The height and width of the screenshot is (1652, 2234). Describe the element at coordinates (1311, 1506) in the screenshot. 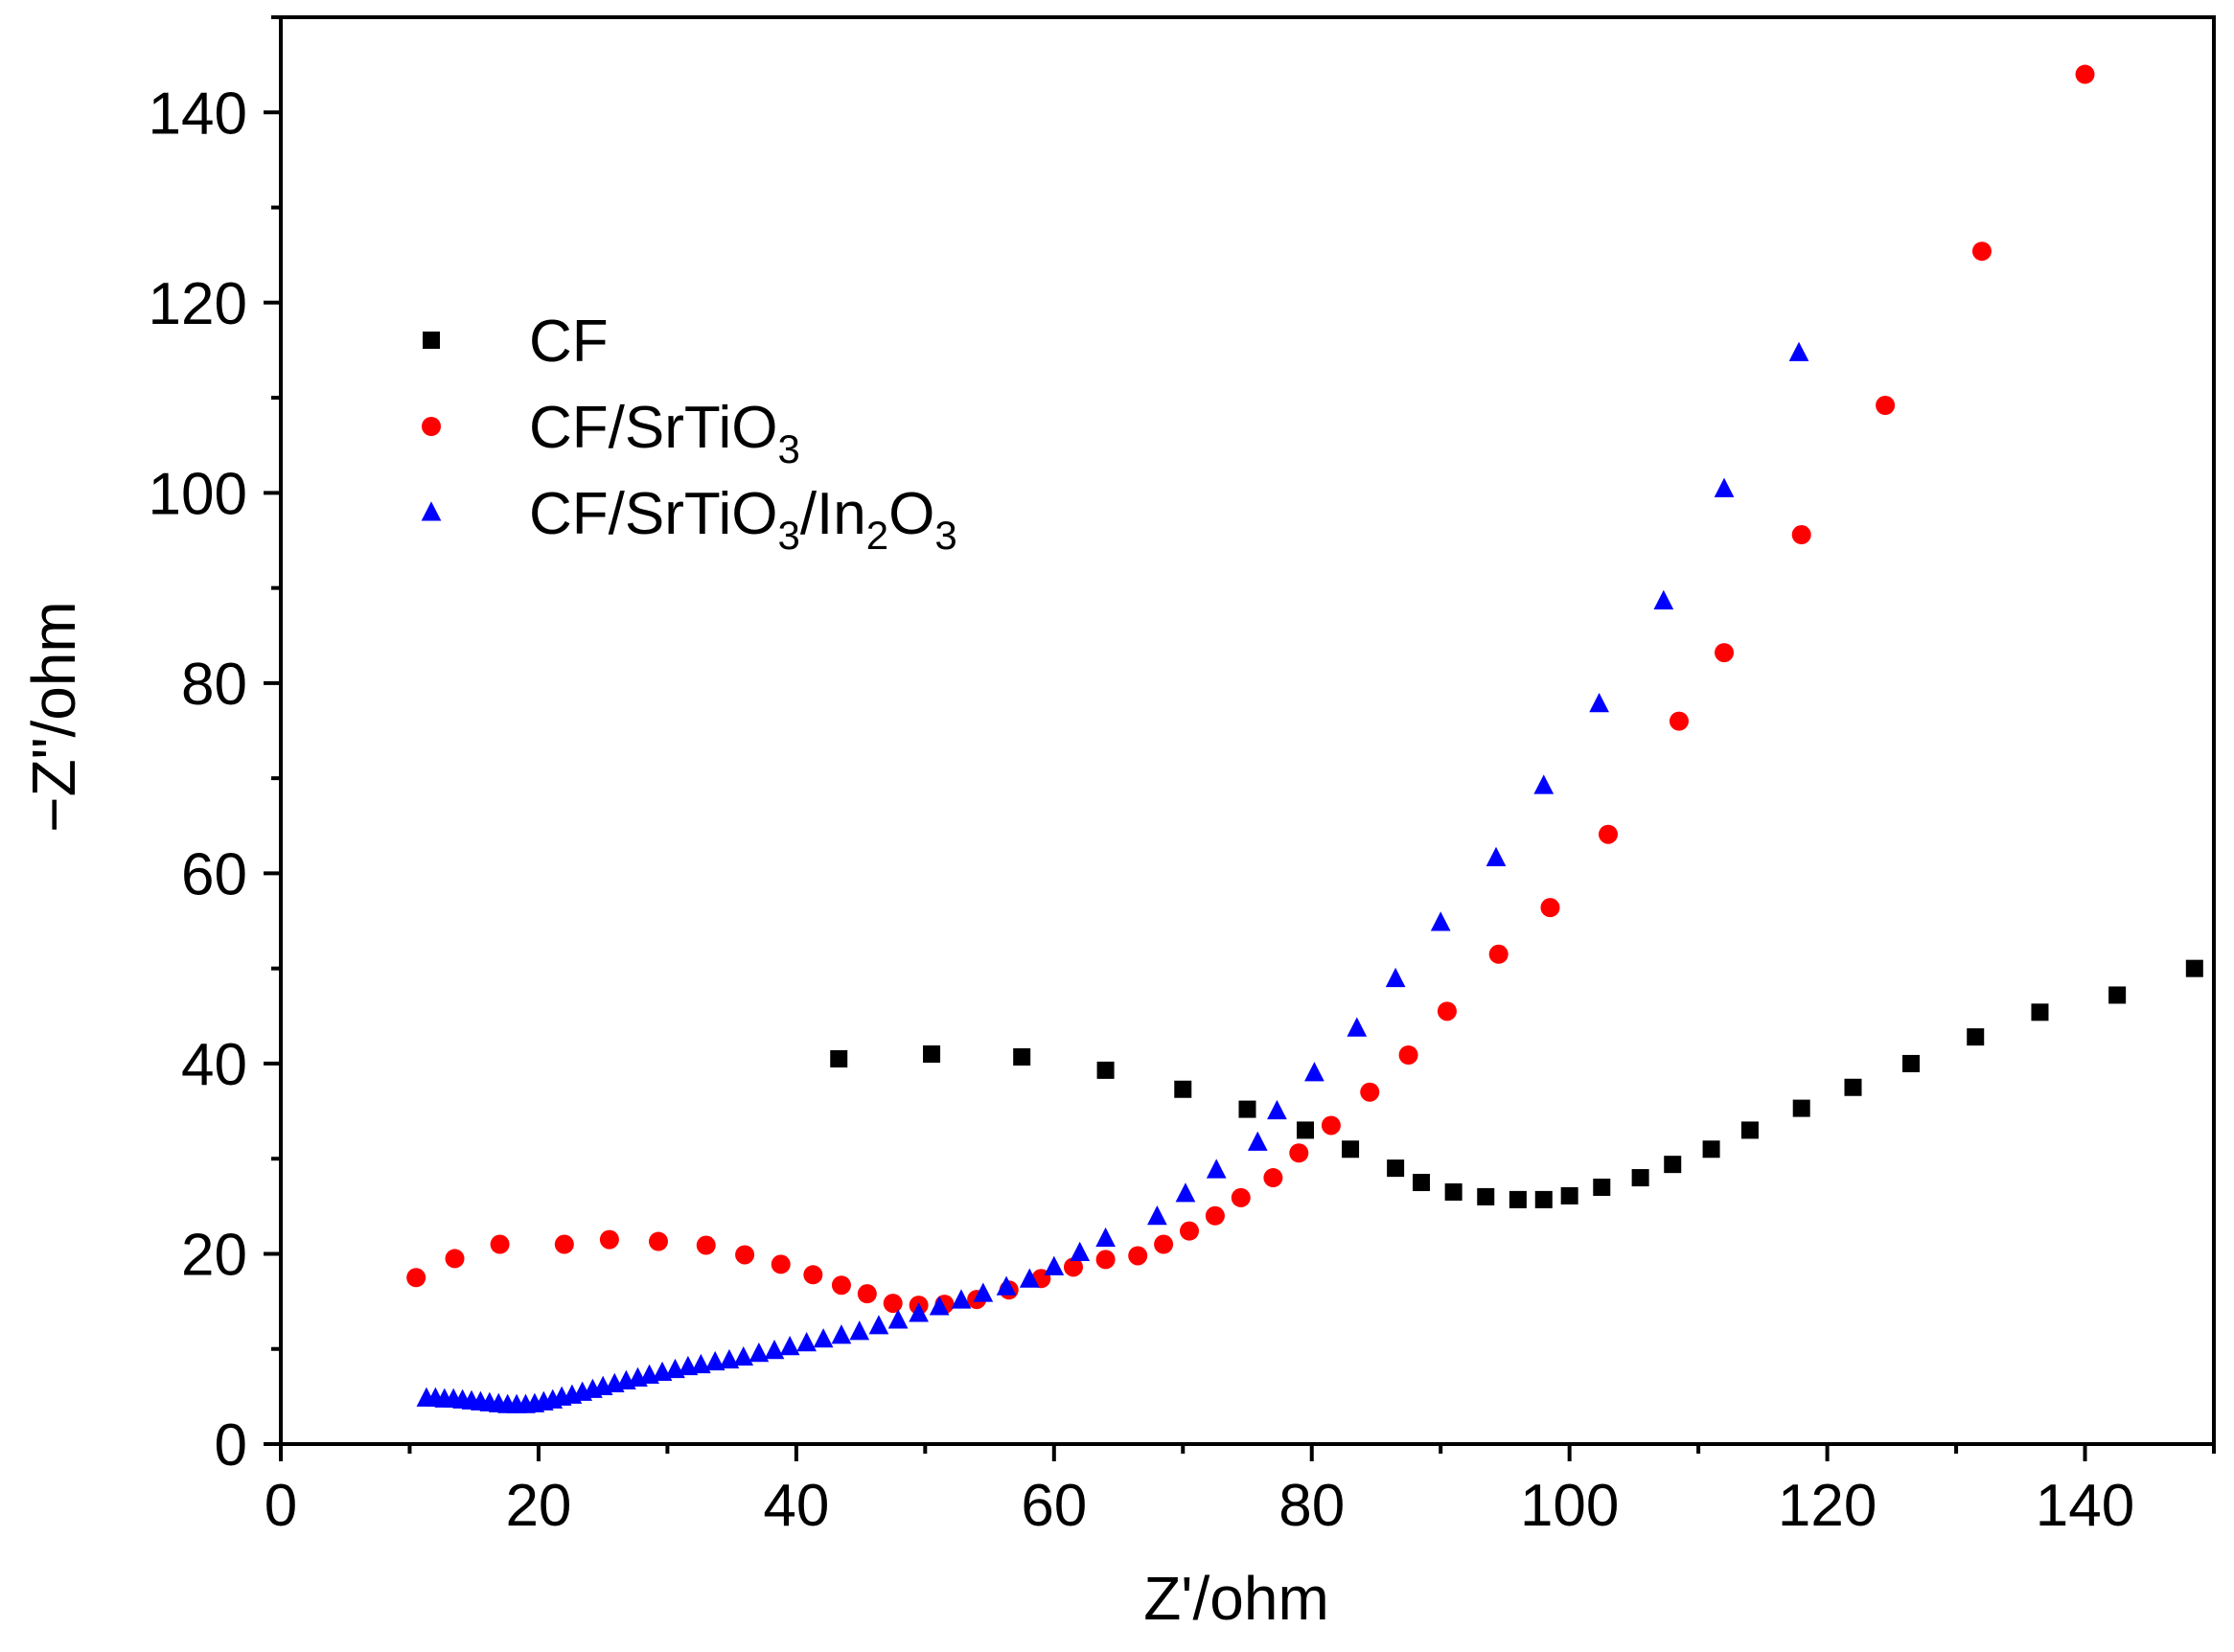

I see `x-tick-label: 80` at that location.